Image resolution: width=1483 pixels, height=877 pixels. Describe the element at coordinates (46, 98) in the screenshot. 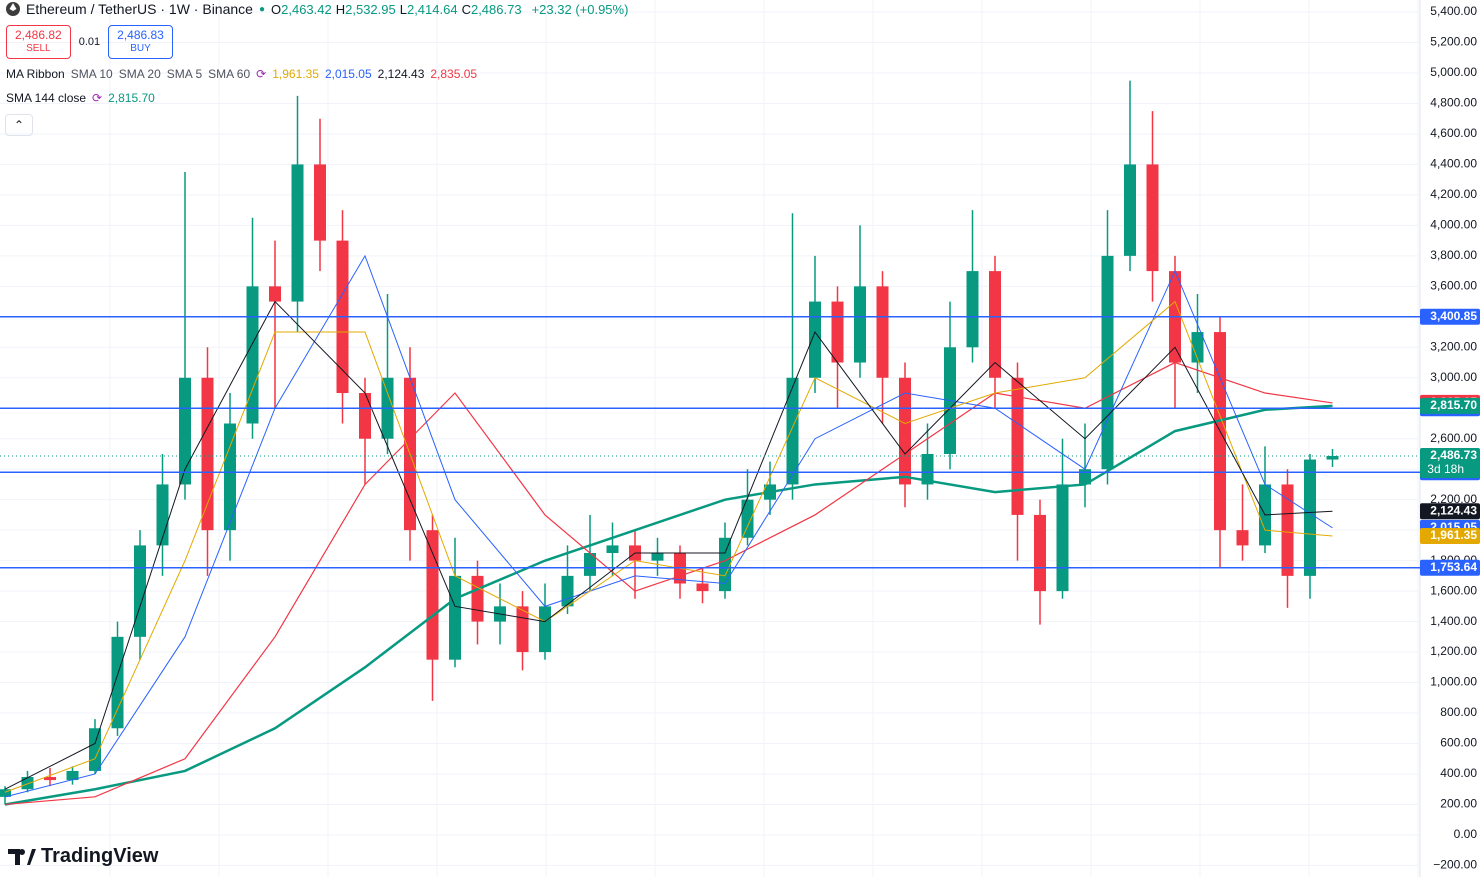

I see `sma144-title: SMA 144 close` at that location.